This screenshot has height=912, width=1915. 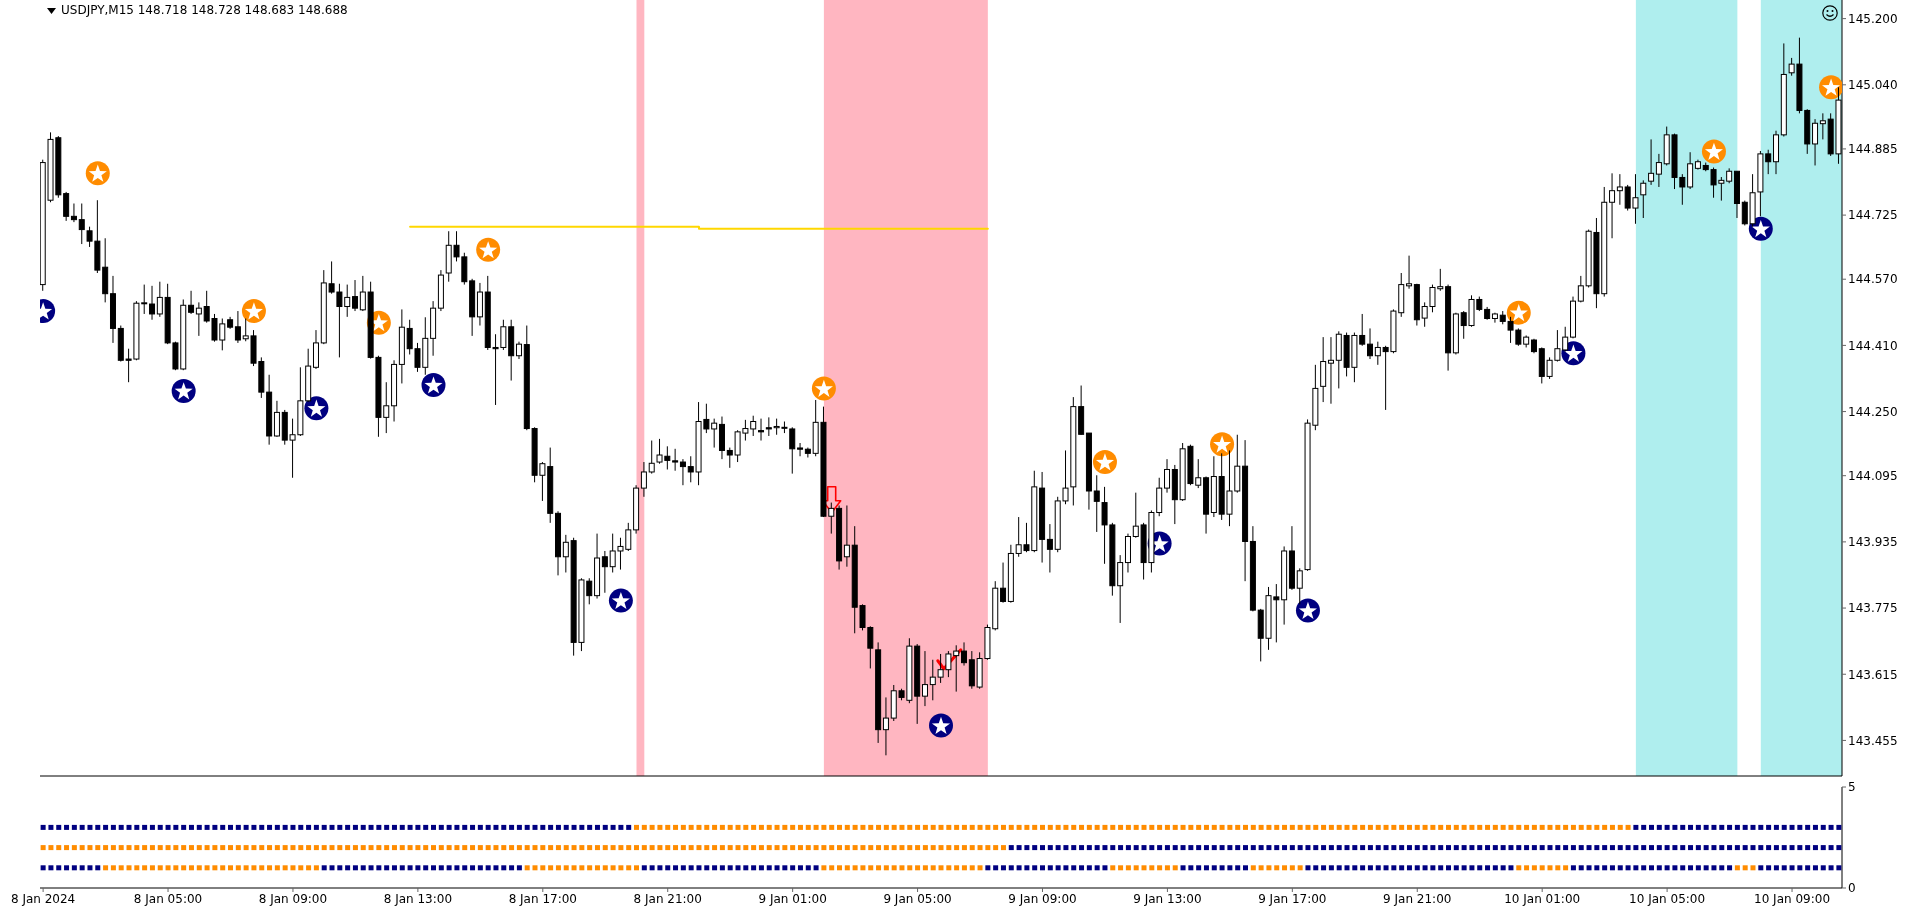 I want to click on y-tick-label: 144.095, so click(x=1873, y=475).